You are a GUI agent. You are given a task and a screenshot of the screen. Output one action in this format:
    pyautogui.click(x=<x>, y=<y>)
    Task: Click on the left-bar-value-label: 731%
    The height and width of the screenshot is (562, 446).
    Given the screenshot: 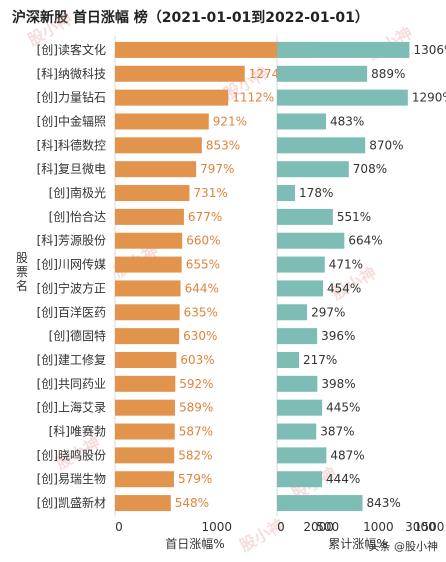 What is the action you would take?
    pyautogui.click(x=210, y=193)
    